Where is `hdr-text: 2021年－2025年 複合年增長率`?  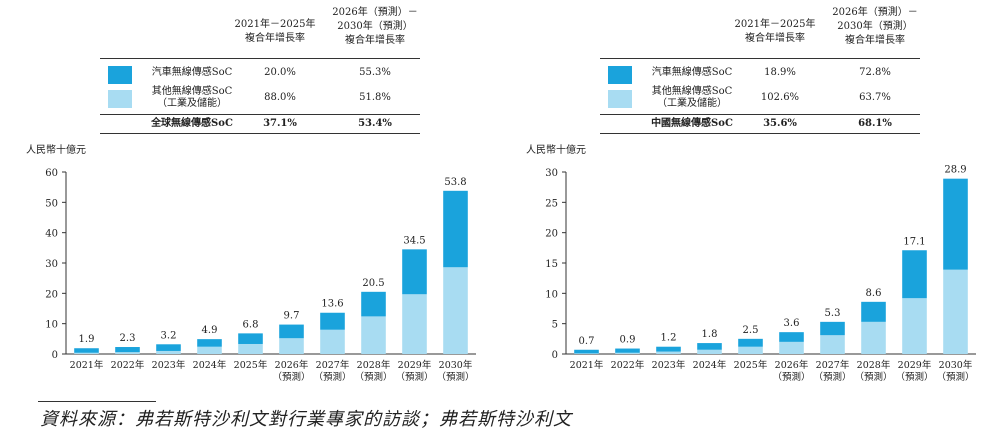
hdr-text: 2021年－2025年 複合年增長率 is located at coordinates (775, 31).